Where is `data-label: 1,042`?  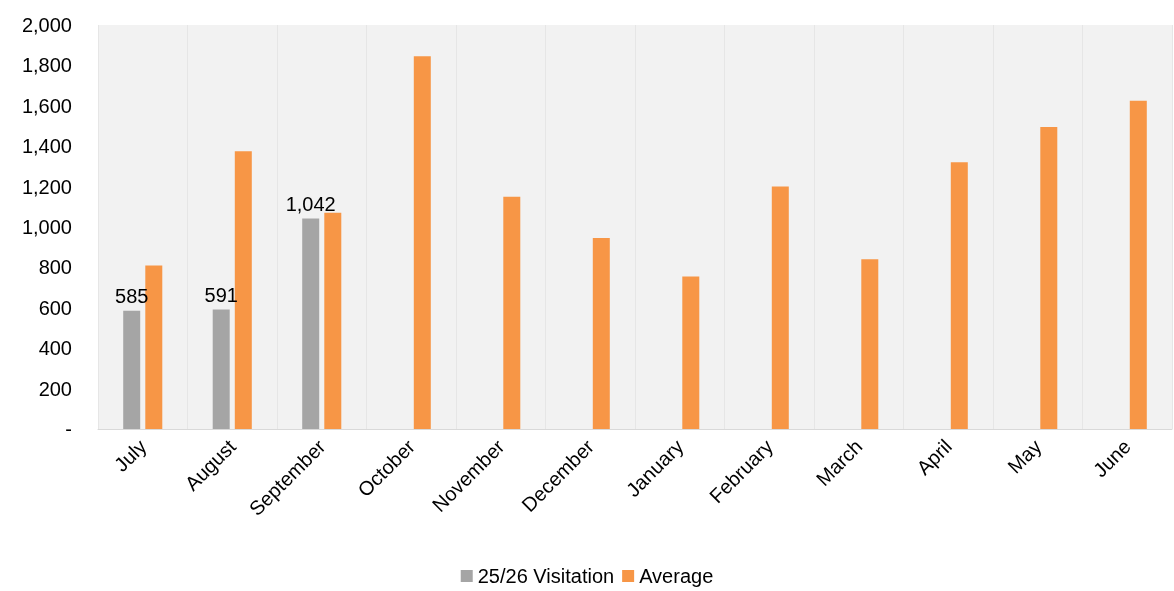
data-label: 1,042 is located at coordinates (310, 203).